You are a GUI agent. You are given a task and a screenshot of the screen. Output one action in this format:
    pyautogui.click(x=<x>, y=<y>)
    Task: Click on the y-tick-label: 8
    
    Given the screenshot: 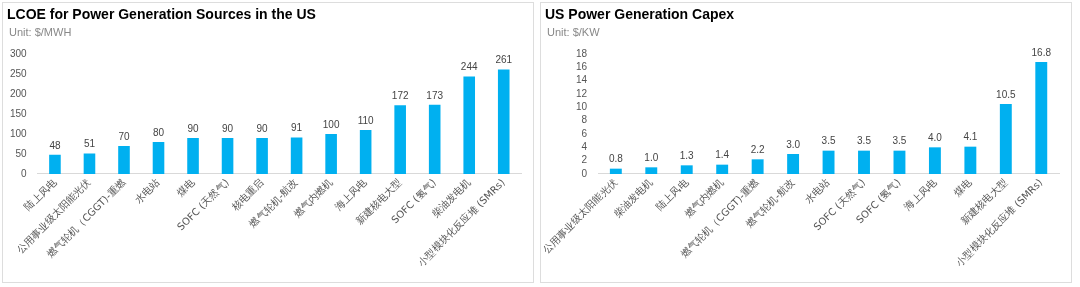 What is the action you would take?
    pyautogui.click(x=584, y=120)
    